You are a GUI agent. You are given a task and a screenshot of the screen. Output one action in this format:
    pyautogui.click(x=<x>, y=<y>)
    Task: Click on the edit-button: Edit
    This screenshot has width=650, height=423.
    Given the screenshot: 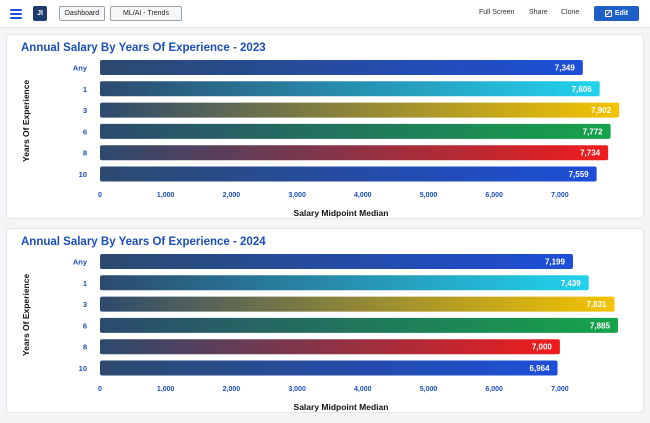 What is the action you would take?
    pyautogui.click(x=616, y=13)
    